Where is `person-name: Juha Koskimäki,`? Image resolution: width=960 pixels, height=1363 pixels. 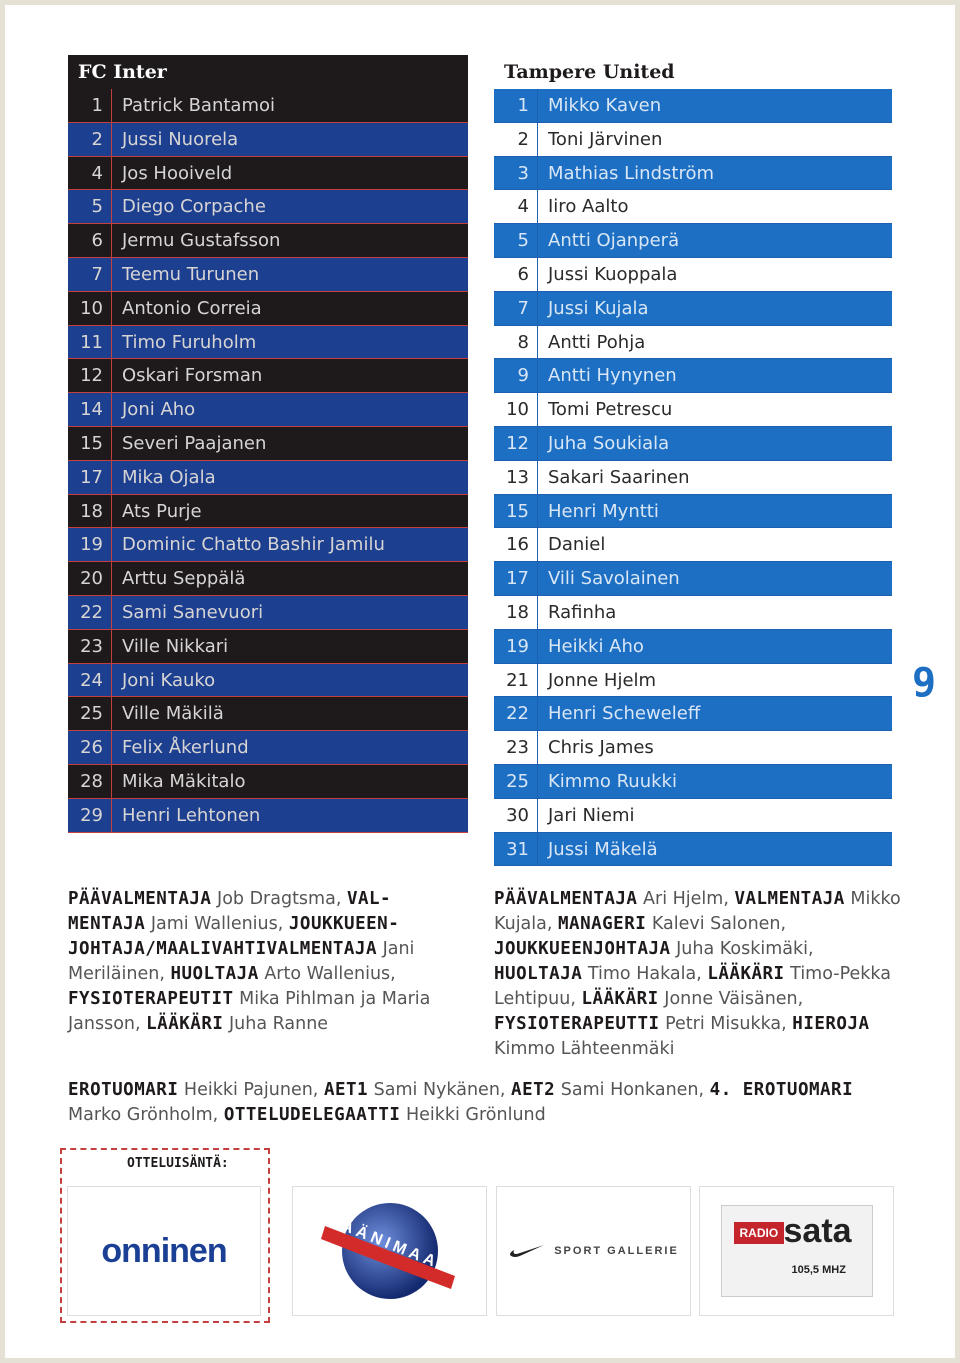
person-name: Juha Koskimäki, is located at coordinates (742, 949).